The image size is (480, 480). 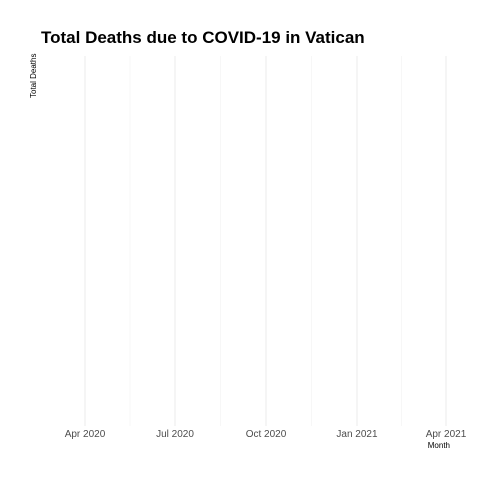 I want to click on x-tick-label: Oct 2020, so click(x=266, y=434).